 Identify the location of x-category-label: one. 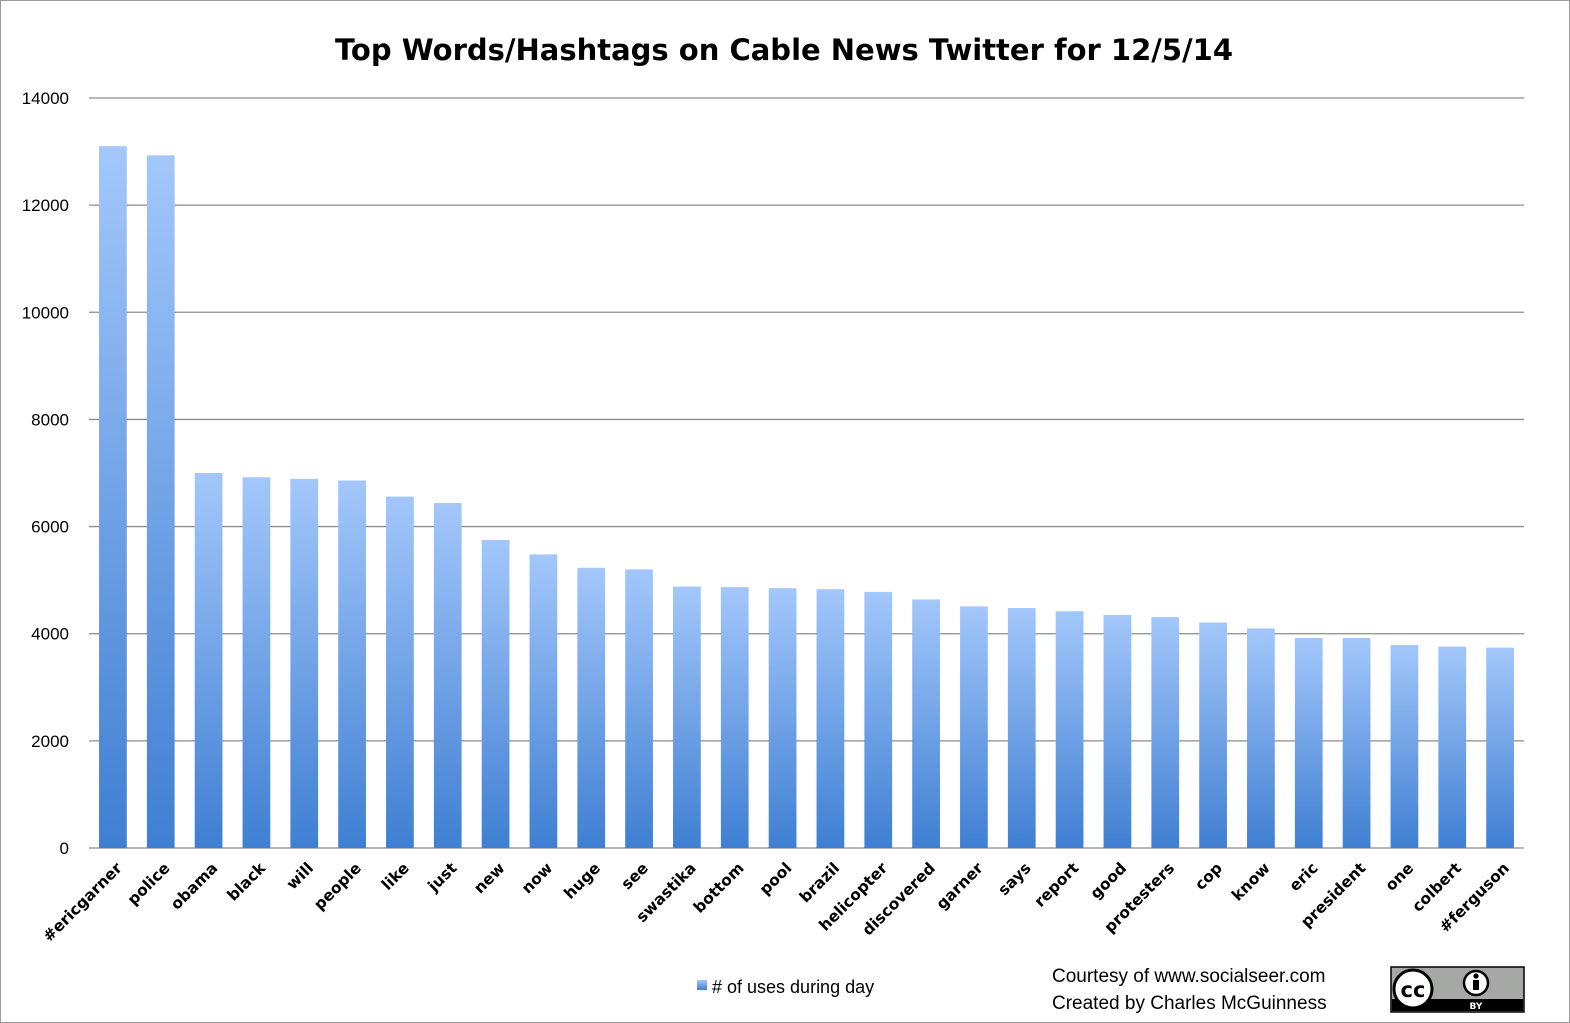
(1399, 876).